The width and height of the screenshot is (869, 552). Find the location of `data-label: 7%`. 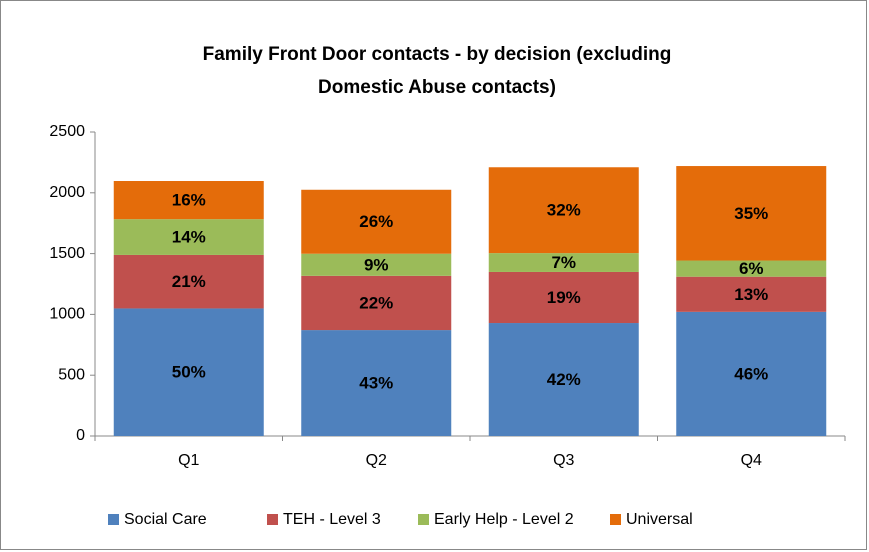

data-label: 7% is located at coordinates (563, 262).